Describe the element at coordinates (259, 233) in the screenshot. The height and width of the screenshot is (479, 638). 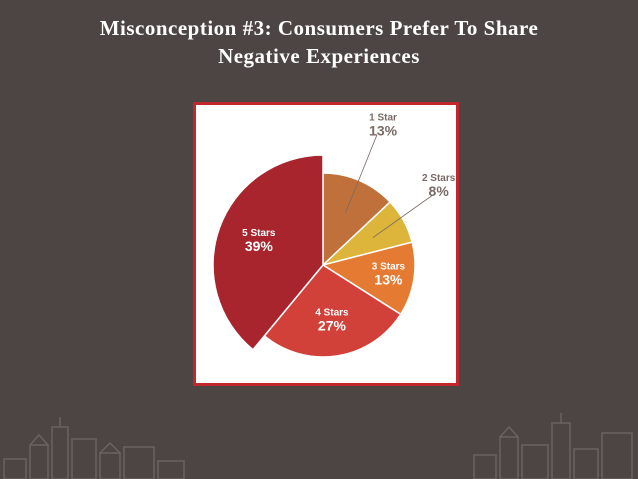
I see `pie-label-5: 5 Stars` at that location.